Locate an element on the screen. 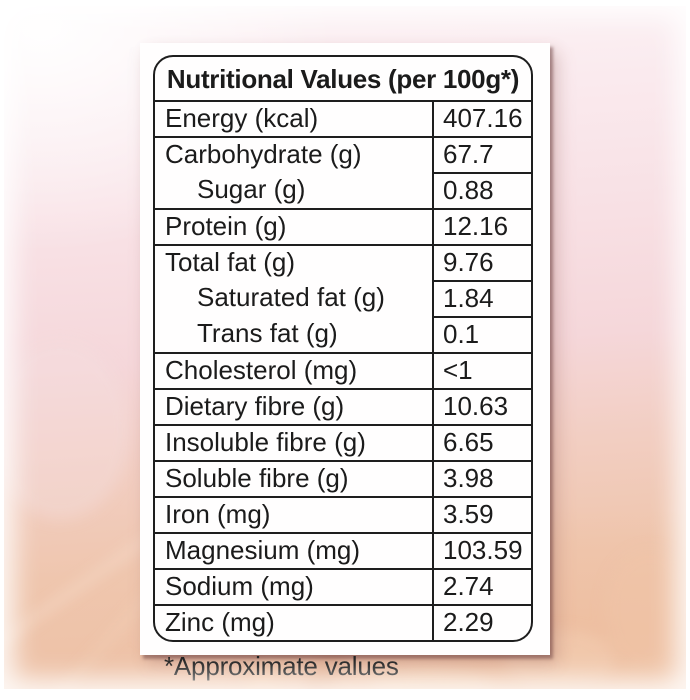  row-value: <1 is located at coordinates (481, 370).